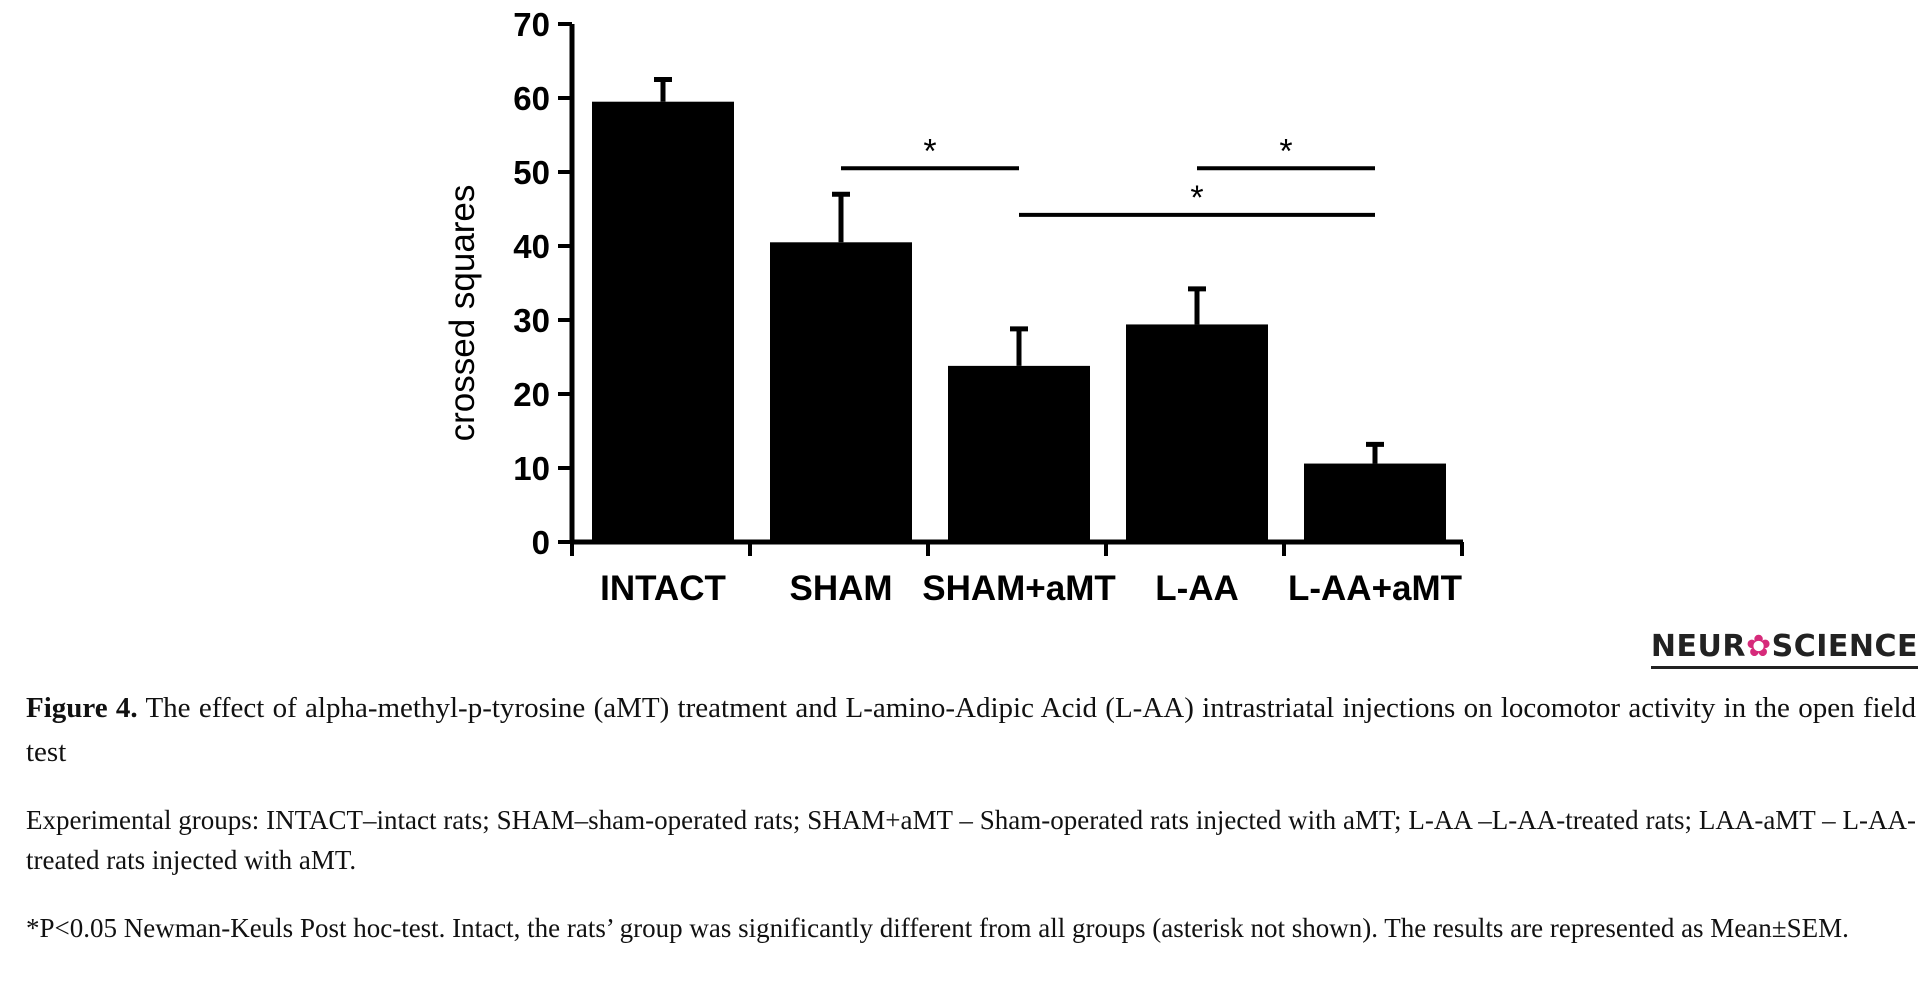 This screenshot has height=996, width=1923. I want to click on y-tick-label: 0, so click(541, 542).